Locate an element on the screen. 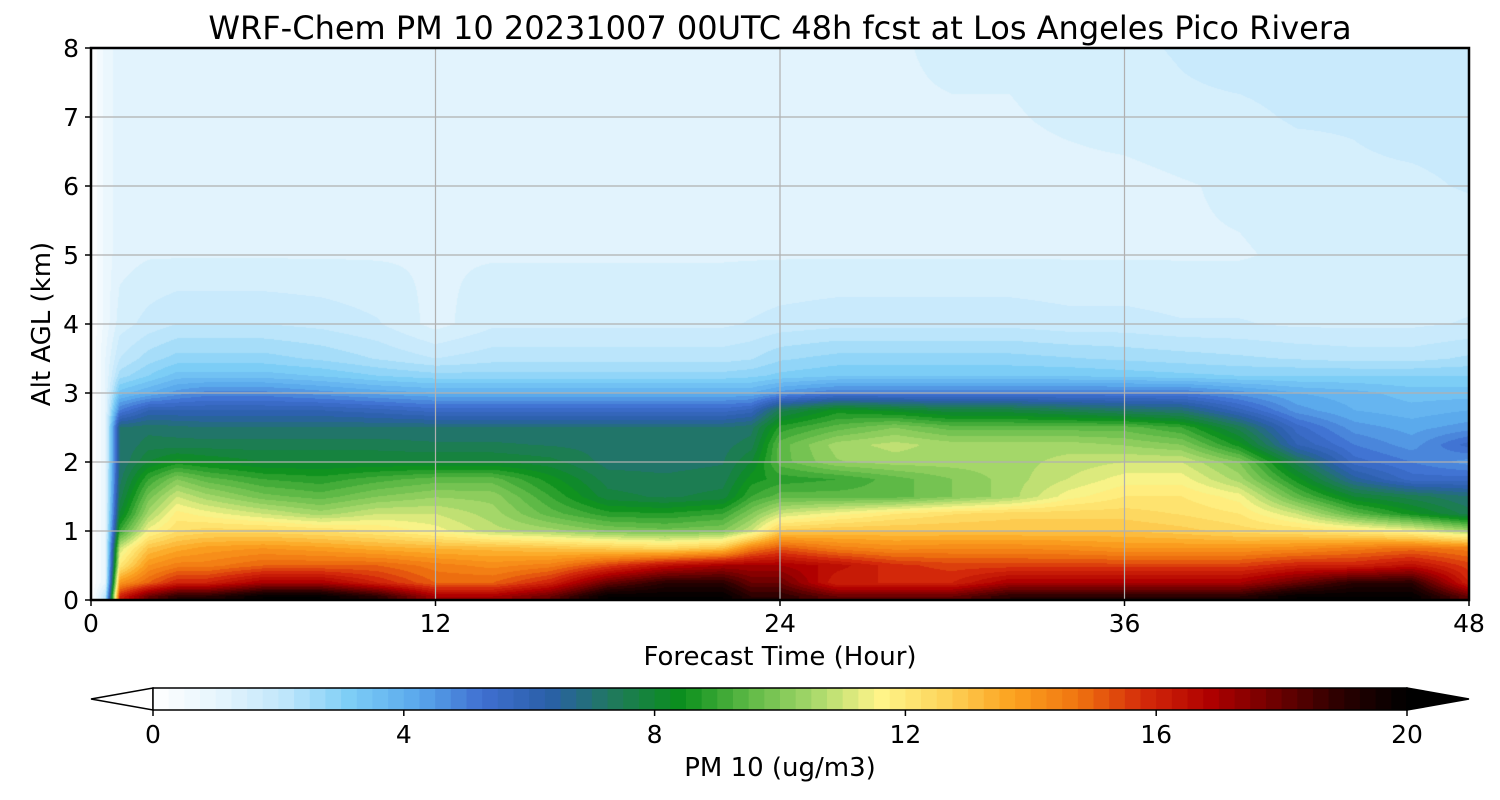 This screenshot has width=1500, height=800. x-tick-label: 24 is located at coordinates (780, 623).